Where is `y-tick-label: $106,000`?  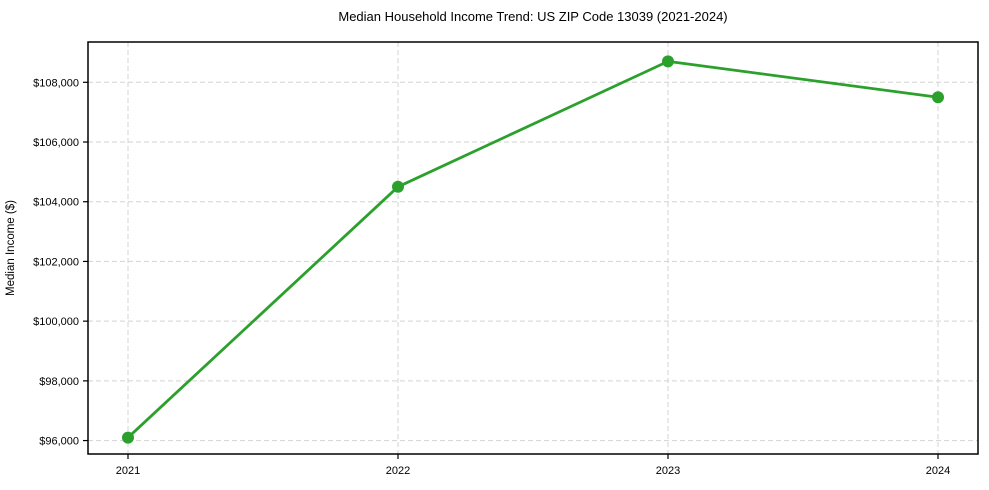 y-tick-label: $106,000 is located at coordinates (56, 143).